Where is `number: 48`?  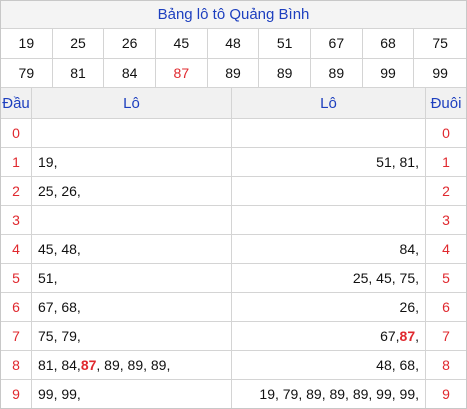
number: 48 is located at coordinates (233, 44).